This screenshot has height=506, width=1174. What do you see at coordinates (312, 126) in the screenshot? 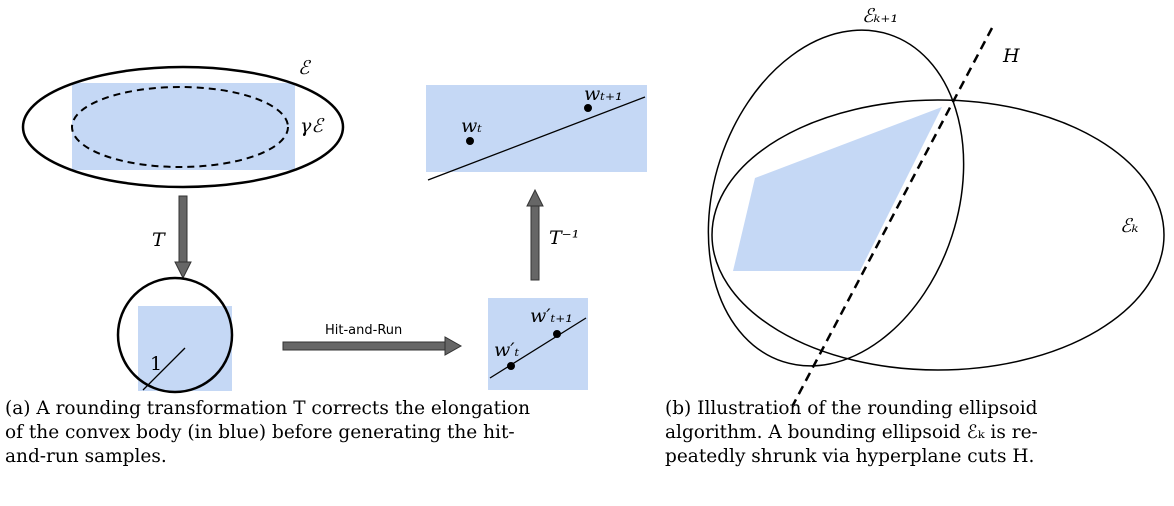
I see `label: γℰ` at bounding box center [312, 126].